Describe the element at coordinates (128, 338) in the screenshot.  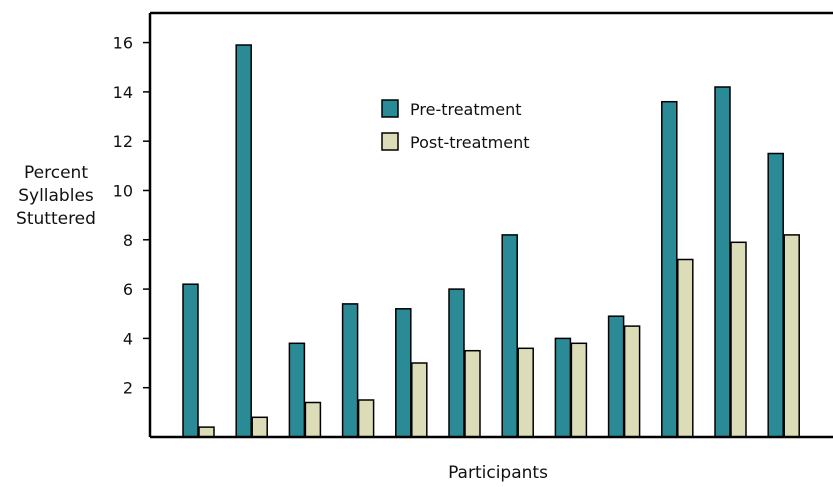
I see `y-tick-label-4: 4` at that location.